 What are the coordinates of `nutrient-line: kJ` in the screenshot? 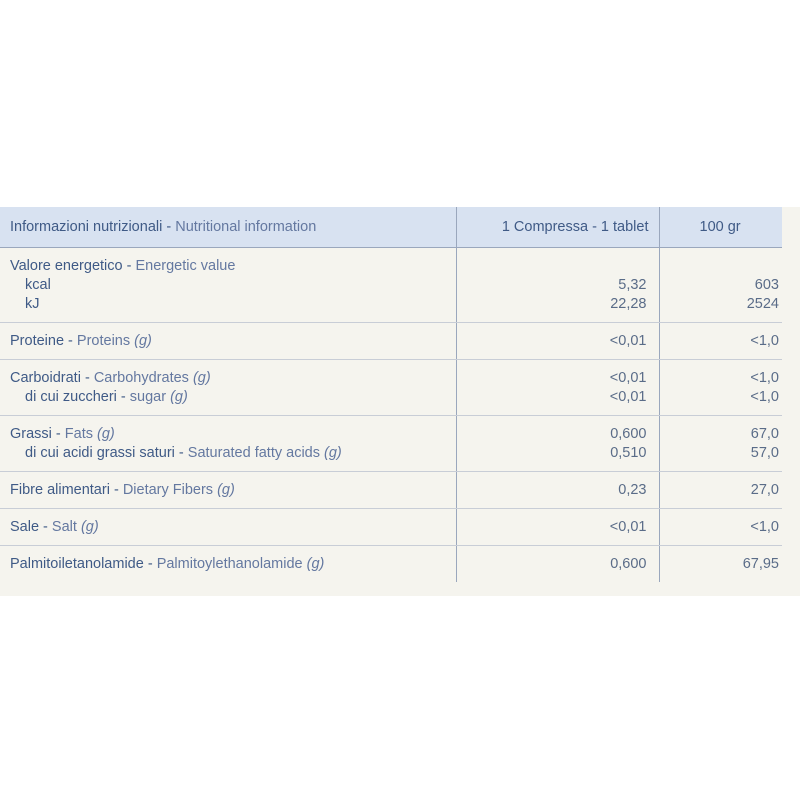 It's located at (233, 304).